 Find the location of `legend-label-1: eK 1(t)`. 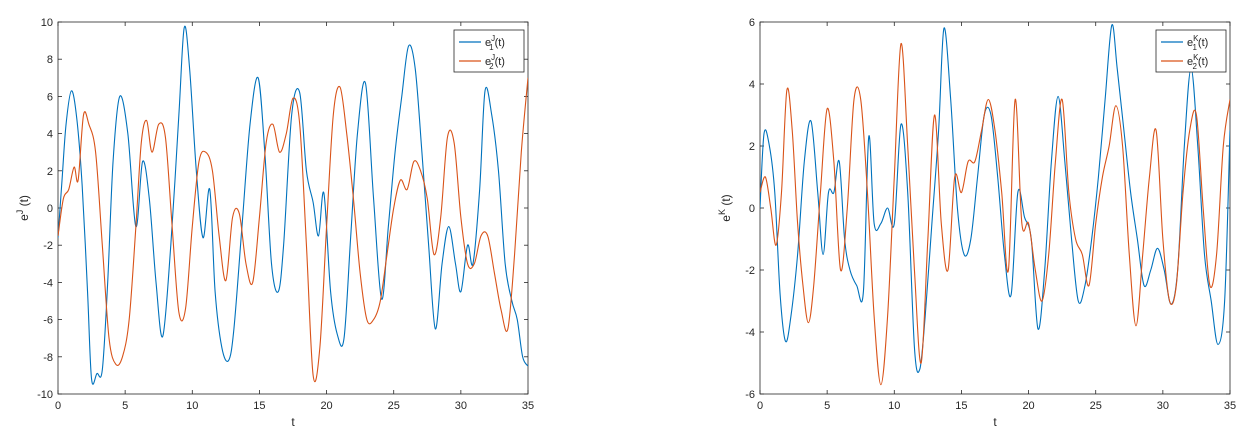

legend-label-1: eK 1(t) is located at coordinates (1197, 43).